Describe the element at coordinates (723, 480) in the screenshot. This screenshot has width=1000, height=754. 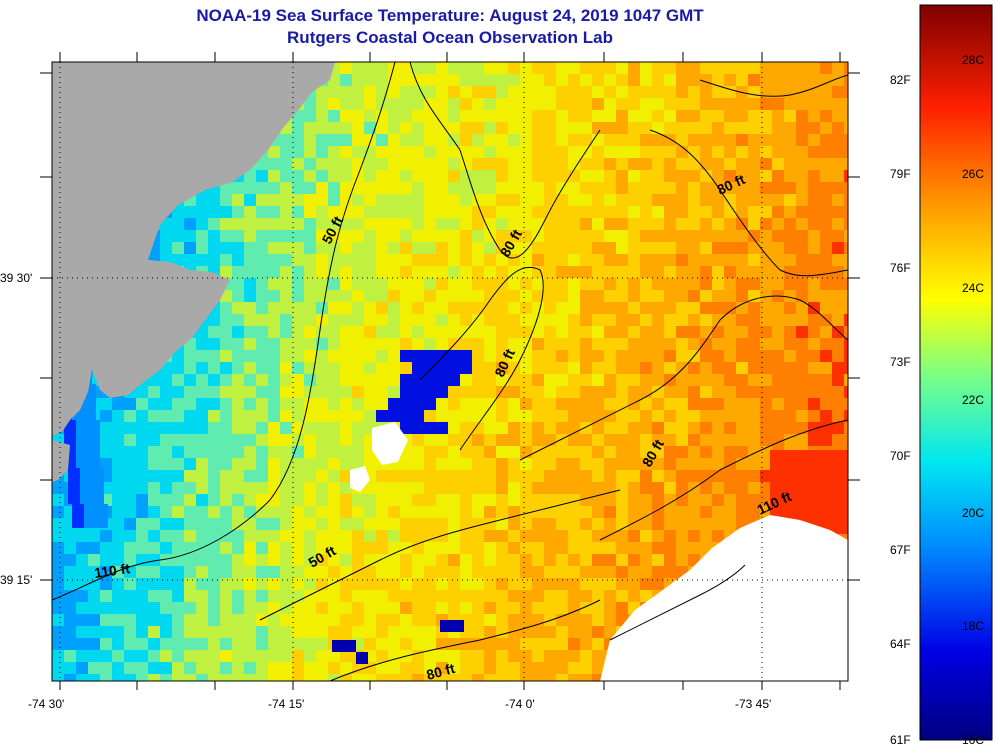
I see `contour-110ft-south` at that location.